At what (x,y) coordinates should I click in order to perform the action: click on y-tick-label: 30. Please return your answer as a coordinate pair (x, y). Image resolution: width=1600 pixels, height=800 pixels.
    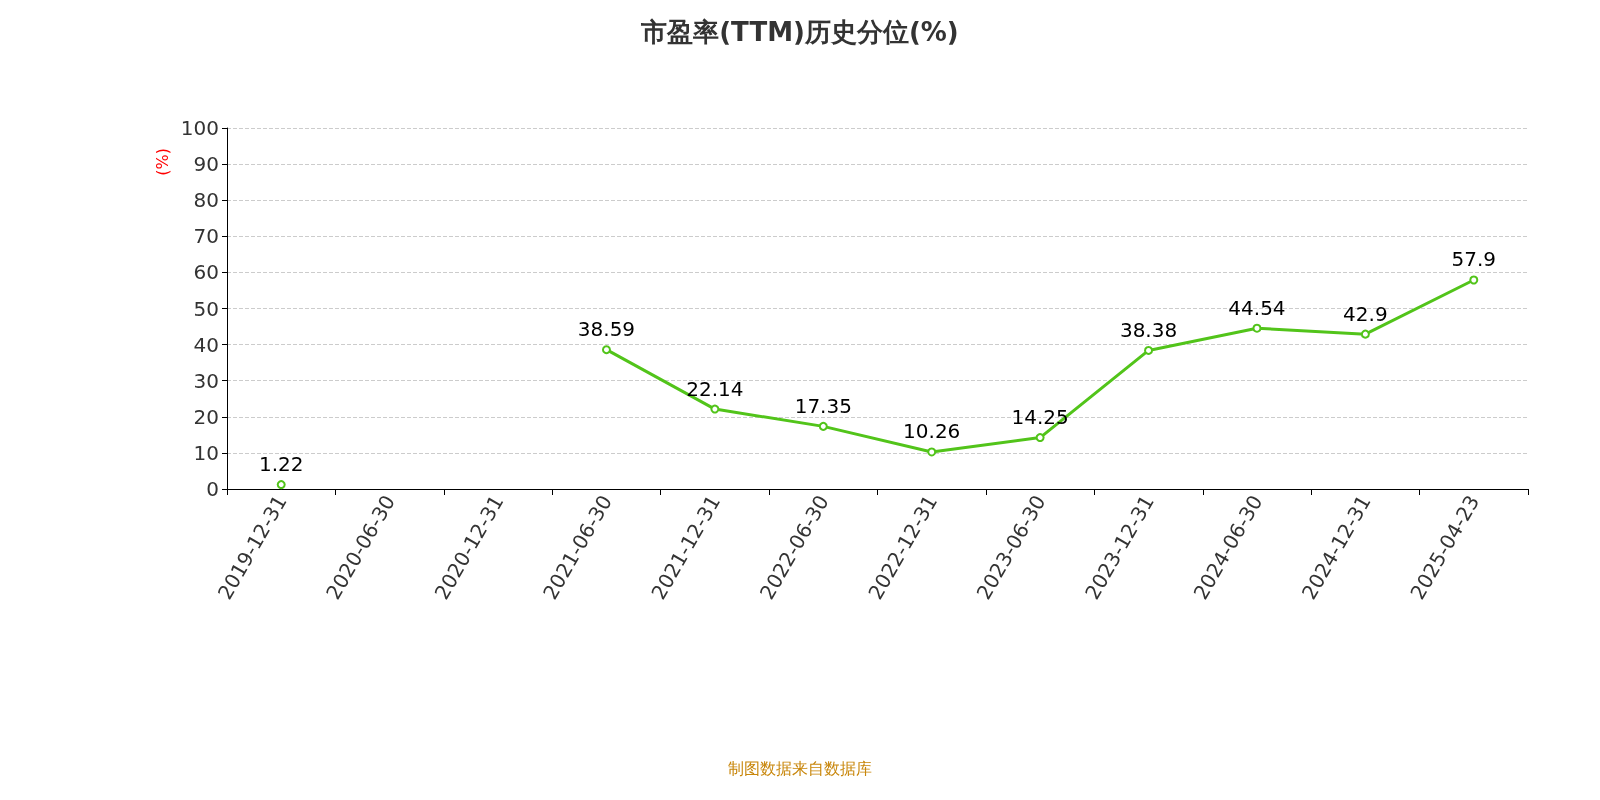
    Looking at the image, I should click on (206, 380).